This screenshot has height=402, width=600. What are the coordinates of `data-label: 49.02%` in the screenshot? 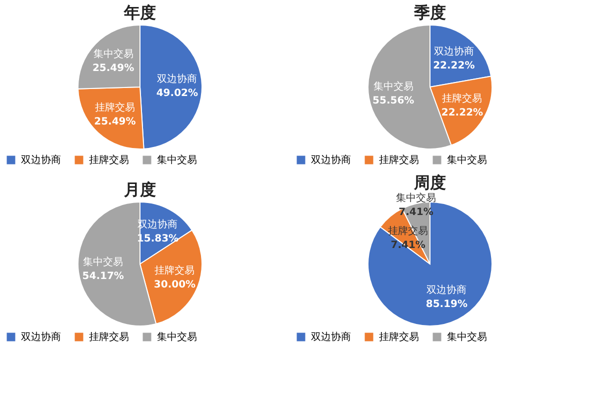 It's located at (177, 93).